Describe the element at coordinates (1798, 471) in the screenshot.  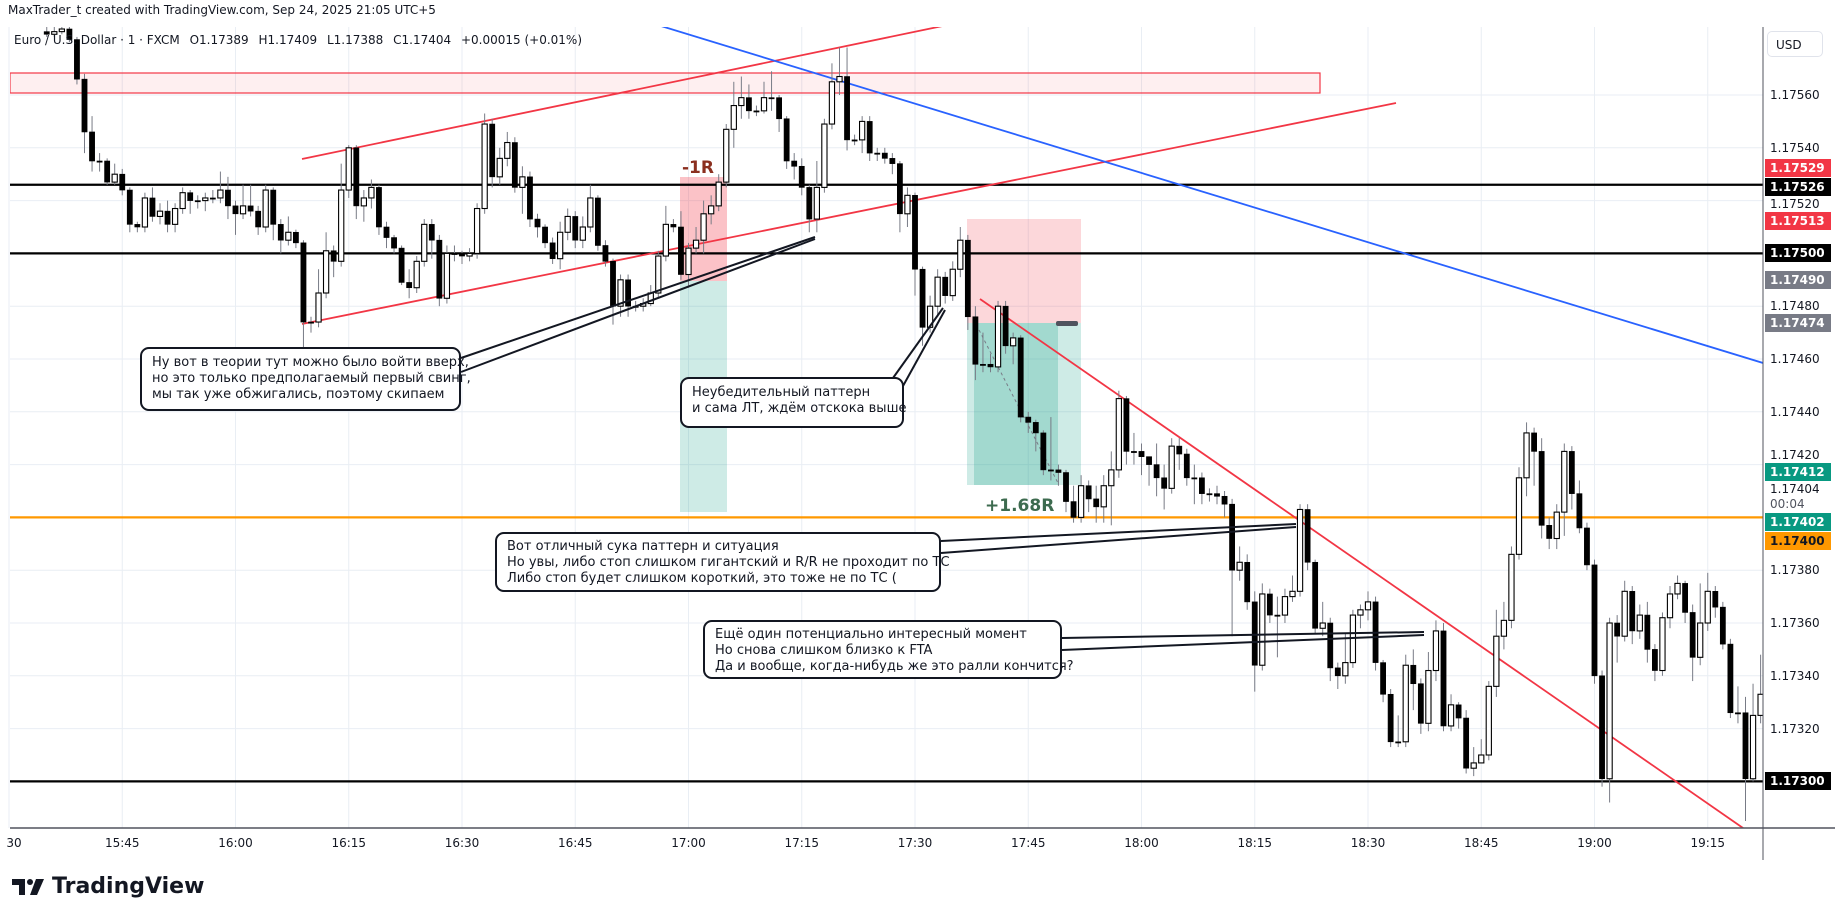
I see `price-axis-label: 1.17412` at that location.